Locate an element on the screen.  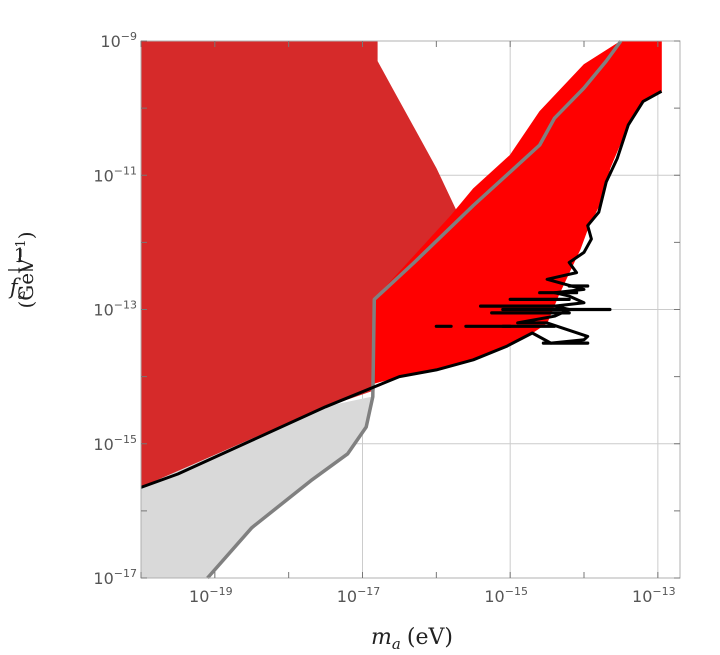
x-tick-label: 10−15 is located at coordinates (506, 595).